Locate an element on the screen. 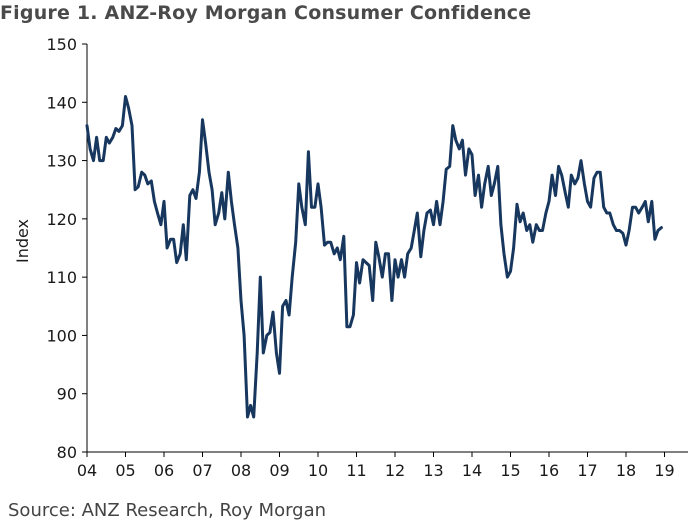 This screenshot has height=528, width=700. x-tick-label: 07 is located at coordinates (202, 470).